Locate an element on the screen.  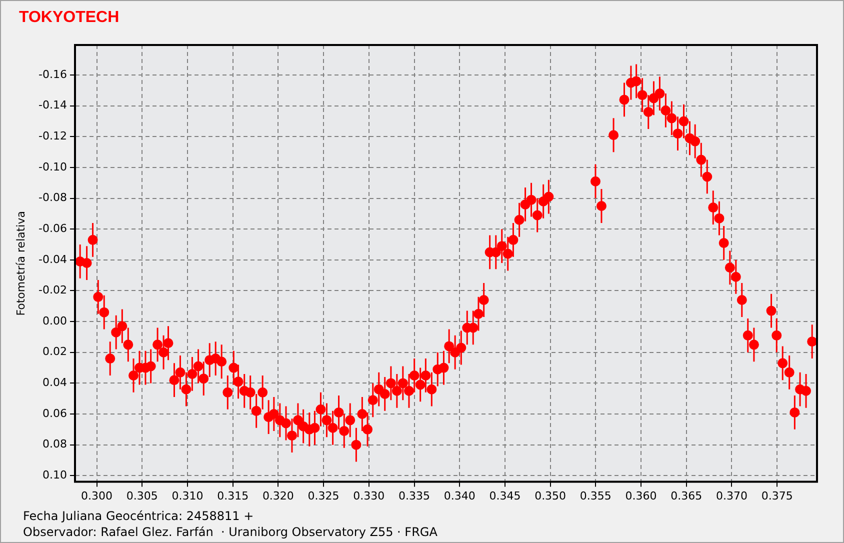
x-tick-label: 0.310 is located at coordinates (188, 495).